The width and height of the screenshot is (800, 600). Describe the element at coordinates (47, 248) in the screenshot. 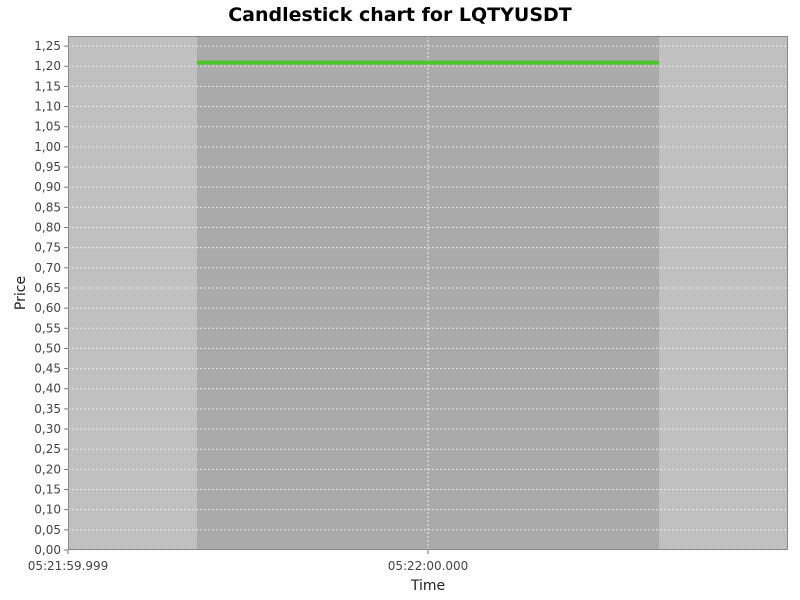

I see `y-tick-label: 0,75` at that location.